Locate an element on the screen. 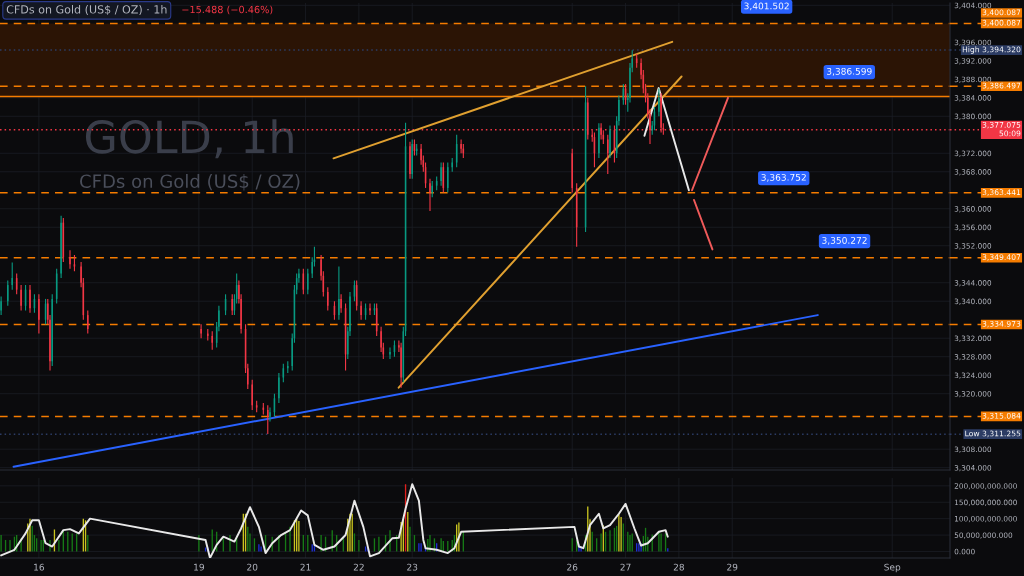 Image resolution: width=1024 pixels, height=576 pixels. annotation: CFDs on Gold (US$ / OZ) is located at coordinates (190, 182).